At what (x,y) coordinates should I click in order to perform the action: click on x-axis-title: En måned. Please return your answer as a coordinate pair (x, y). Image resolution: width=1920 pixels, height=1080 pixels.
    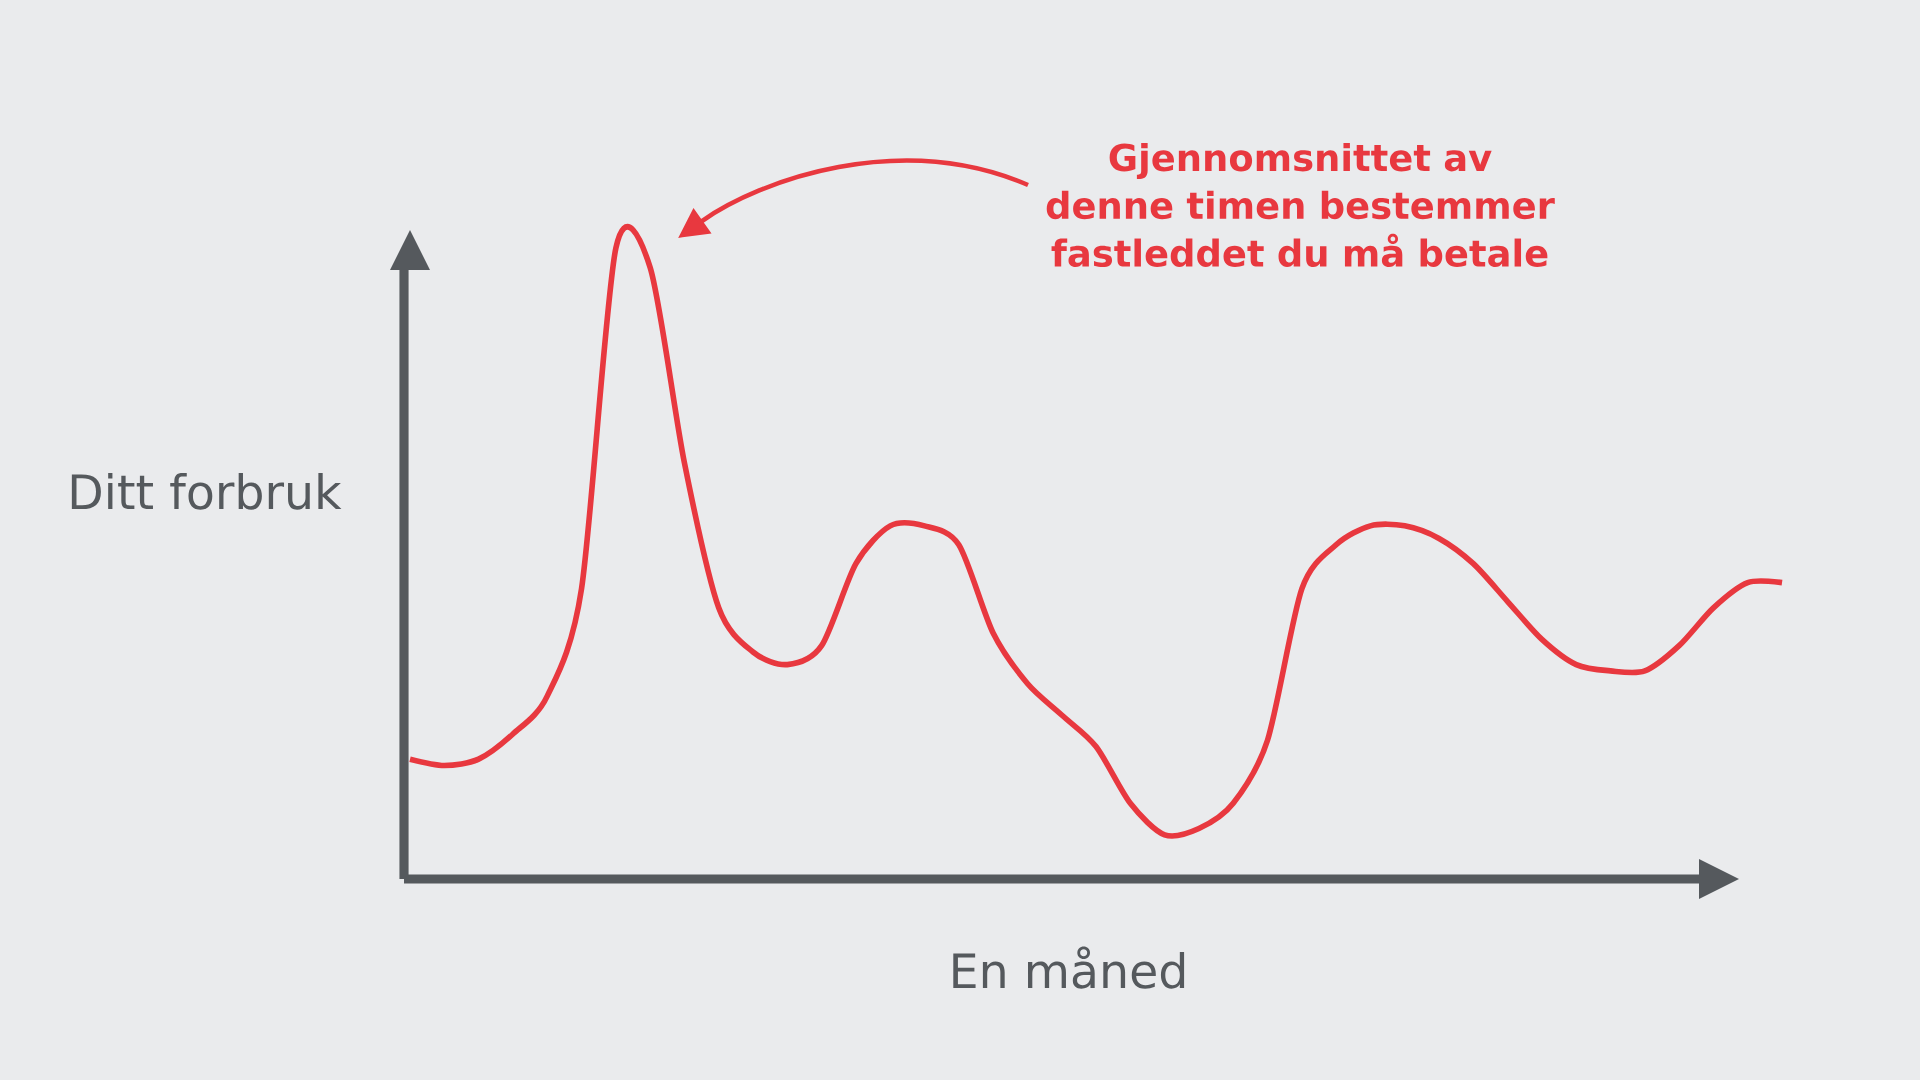
    Looking at the image, I should click on (1069, 967).